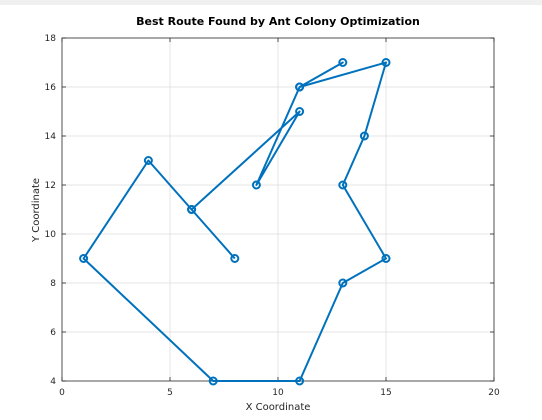  What do you see at coordinates (53, 382) in the screenshot?
I see `y-tick-label: 4` at bounding box center [53, 382].